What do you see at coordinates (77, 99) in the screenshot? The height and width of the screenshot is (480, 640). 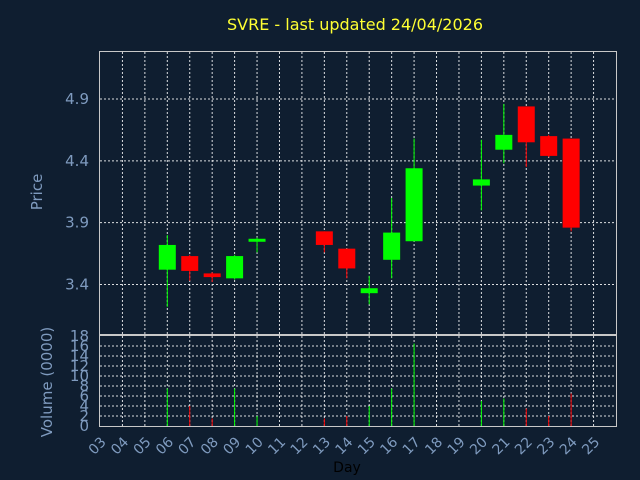 I see `price-tick-label: 4.9` at bounding box center [77, 99].